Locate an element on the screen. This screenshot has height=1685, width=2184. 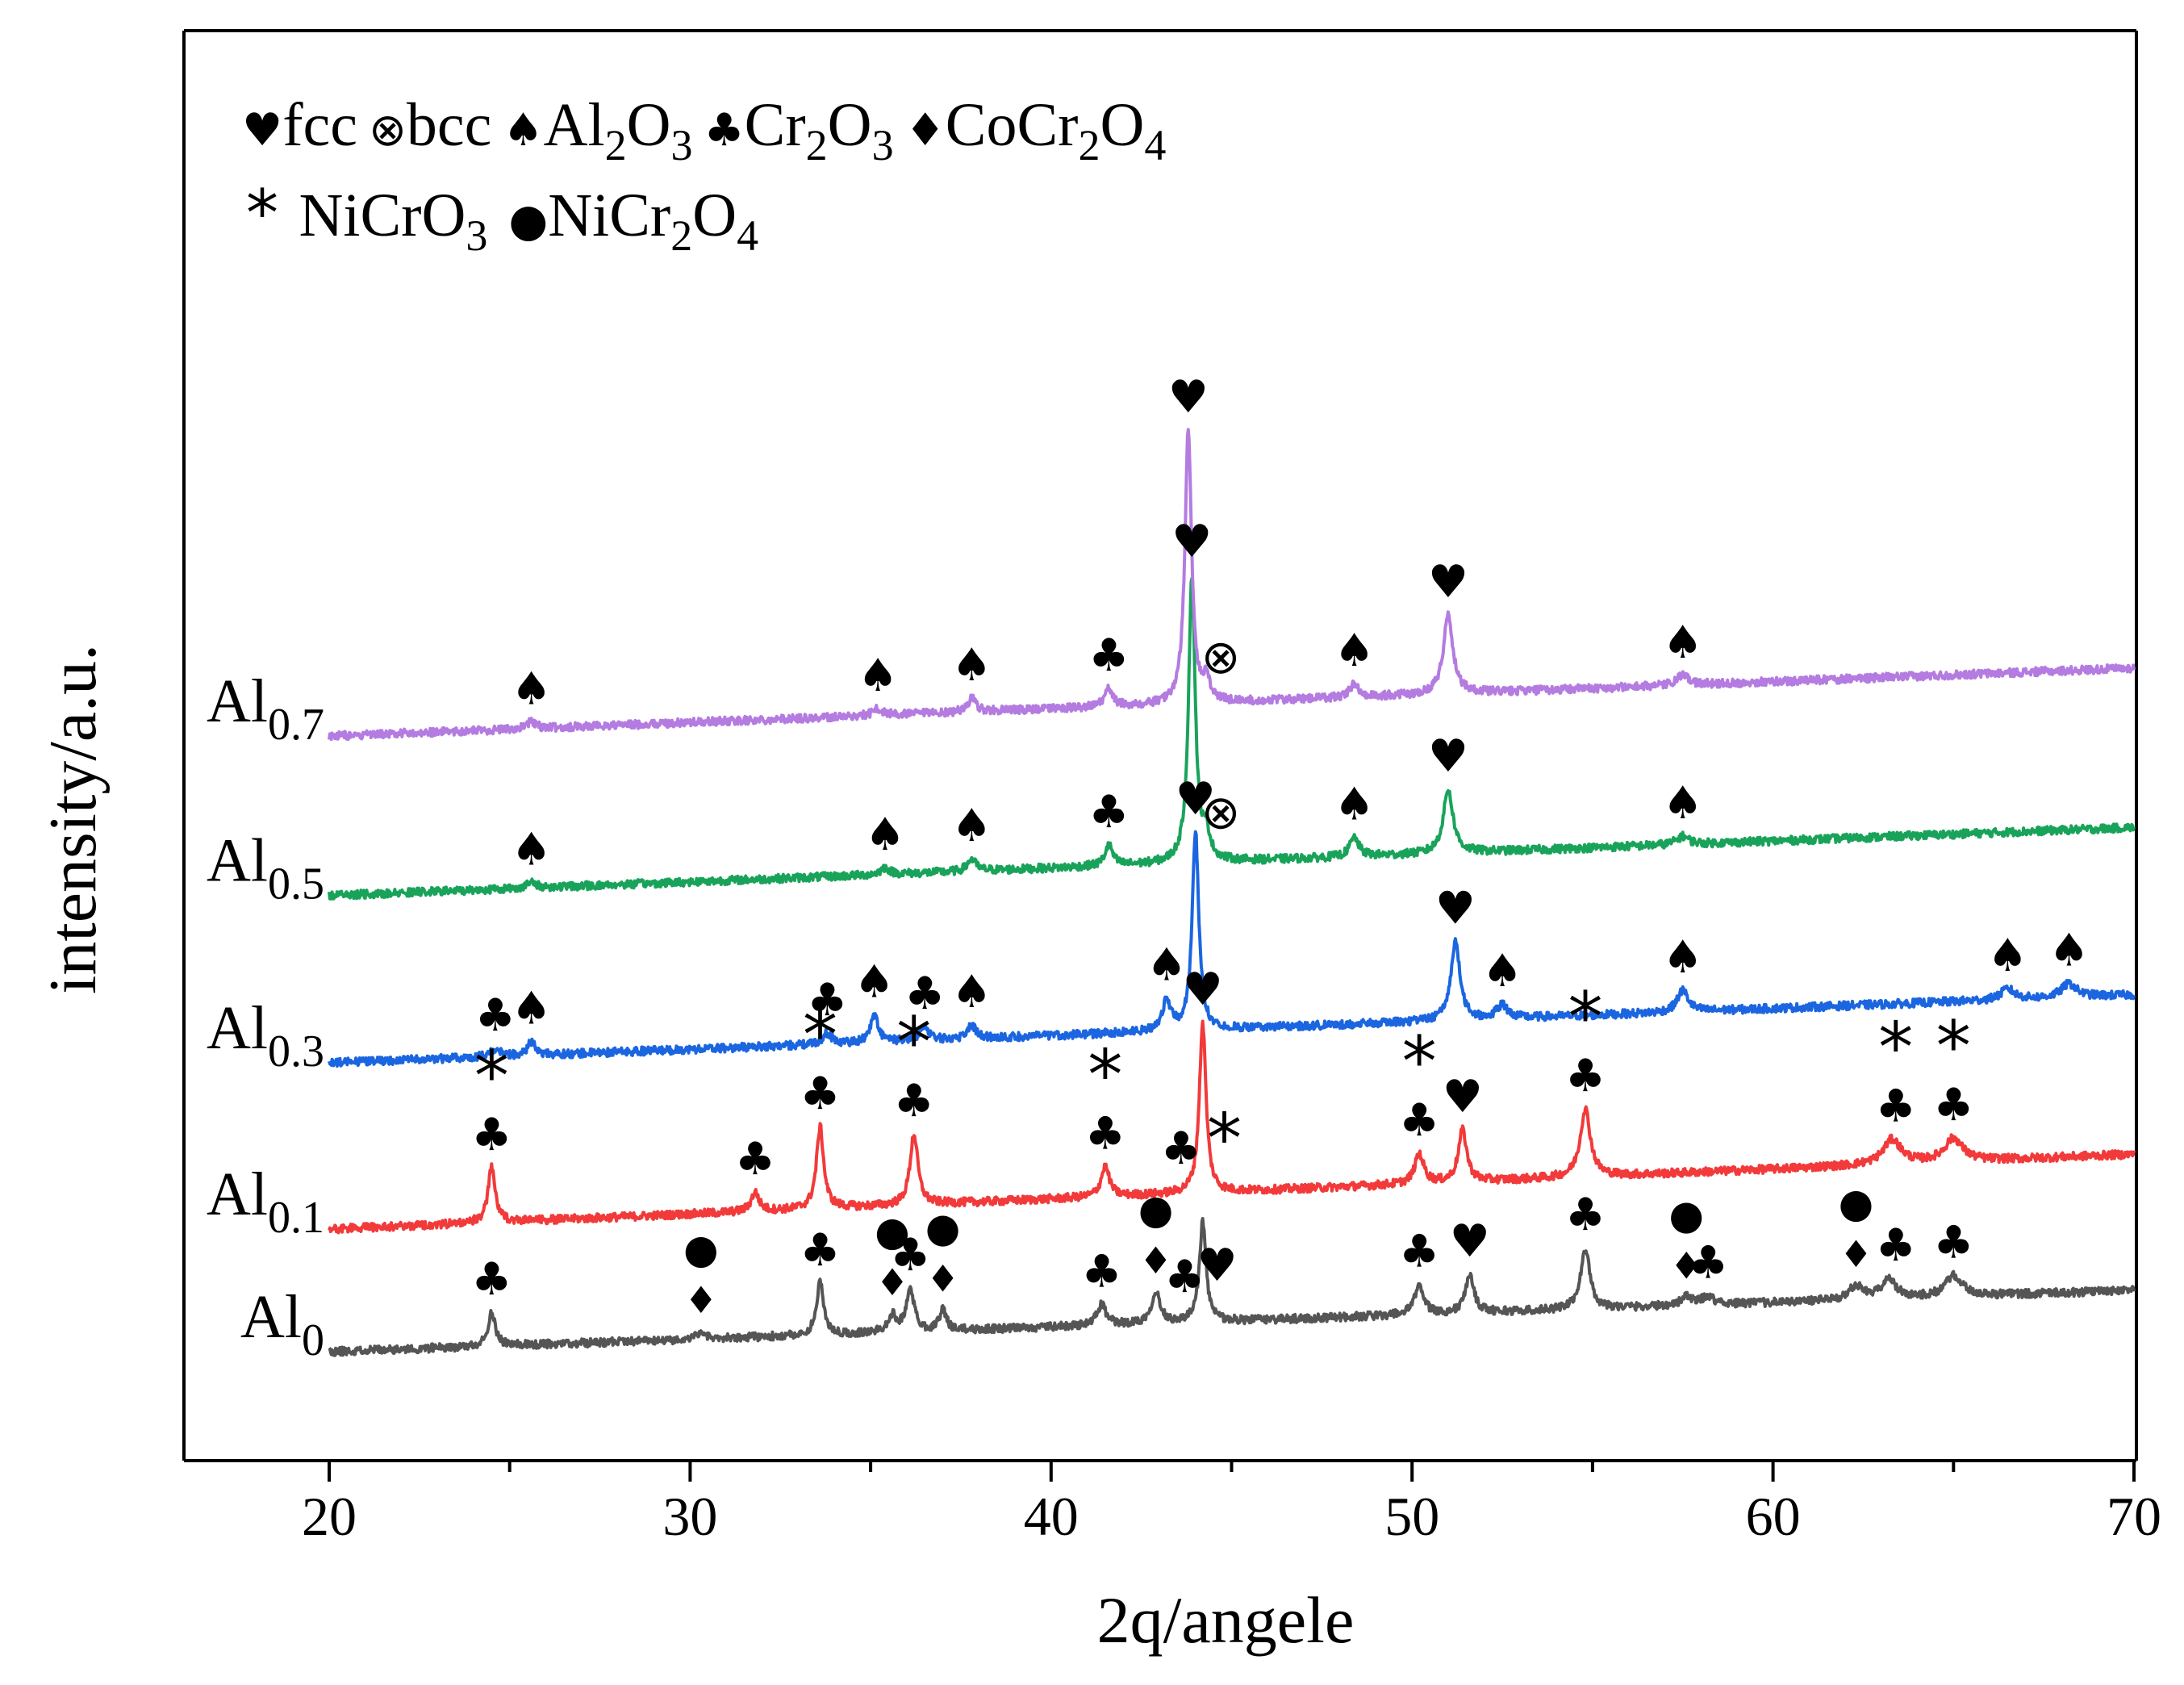
series-label: Al0 is located at coordinates (282, 1324).